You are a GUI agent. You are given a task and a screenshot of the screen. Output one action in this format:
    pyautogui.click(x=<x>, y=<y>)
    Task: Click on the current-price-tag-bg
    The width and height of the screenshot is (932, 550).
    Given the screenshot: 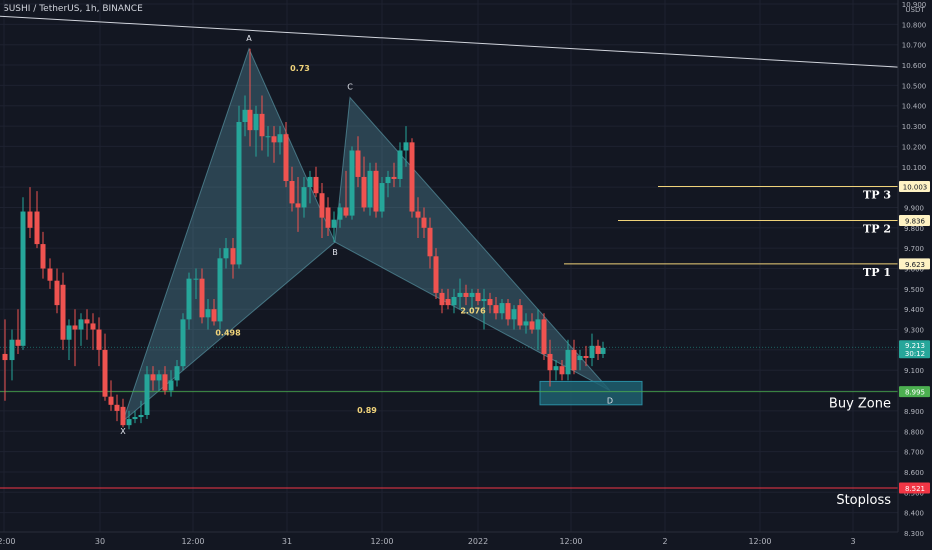 What is the action you would take?
    pyautogui.click(x=914, y=349)
    